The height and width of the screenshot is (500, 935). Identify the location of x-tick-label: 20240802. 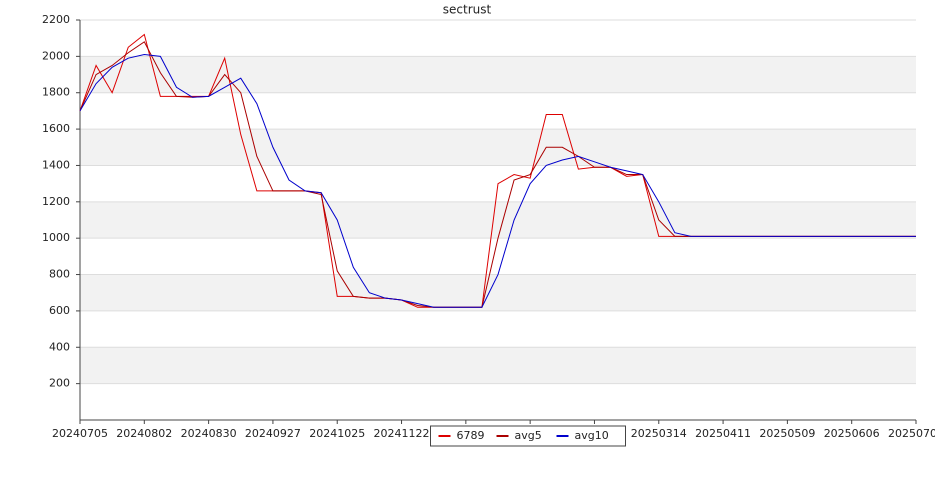
(144, 433).